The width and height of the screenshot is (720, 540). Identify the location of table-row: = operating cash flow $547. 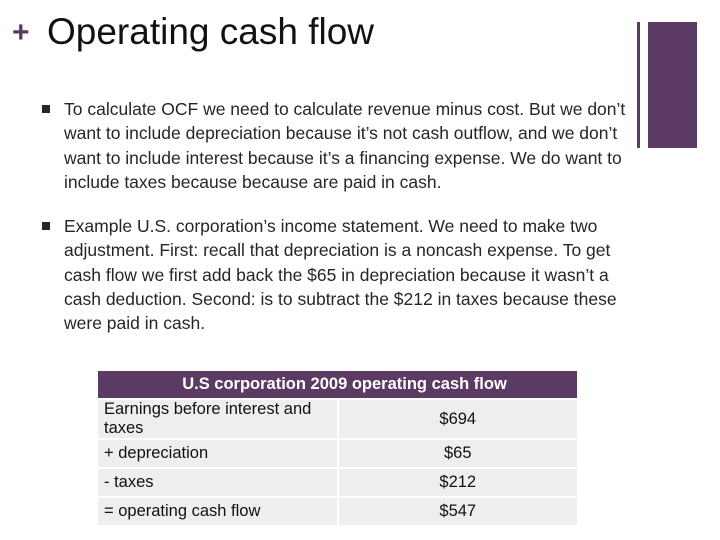
(337, 510).